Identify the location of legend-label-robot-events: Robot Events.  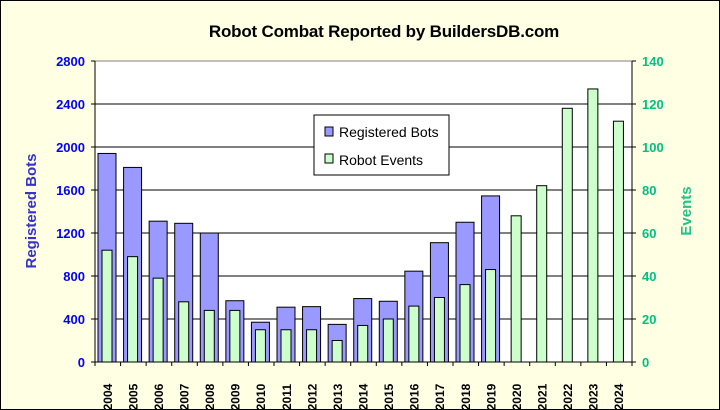
(381, 160).